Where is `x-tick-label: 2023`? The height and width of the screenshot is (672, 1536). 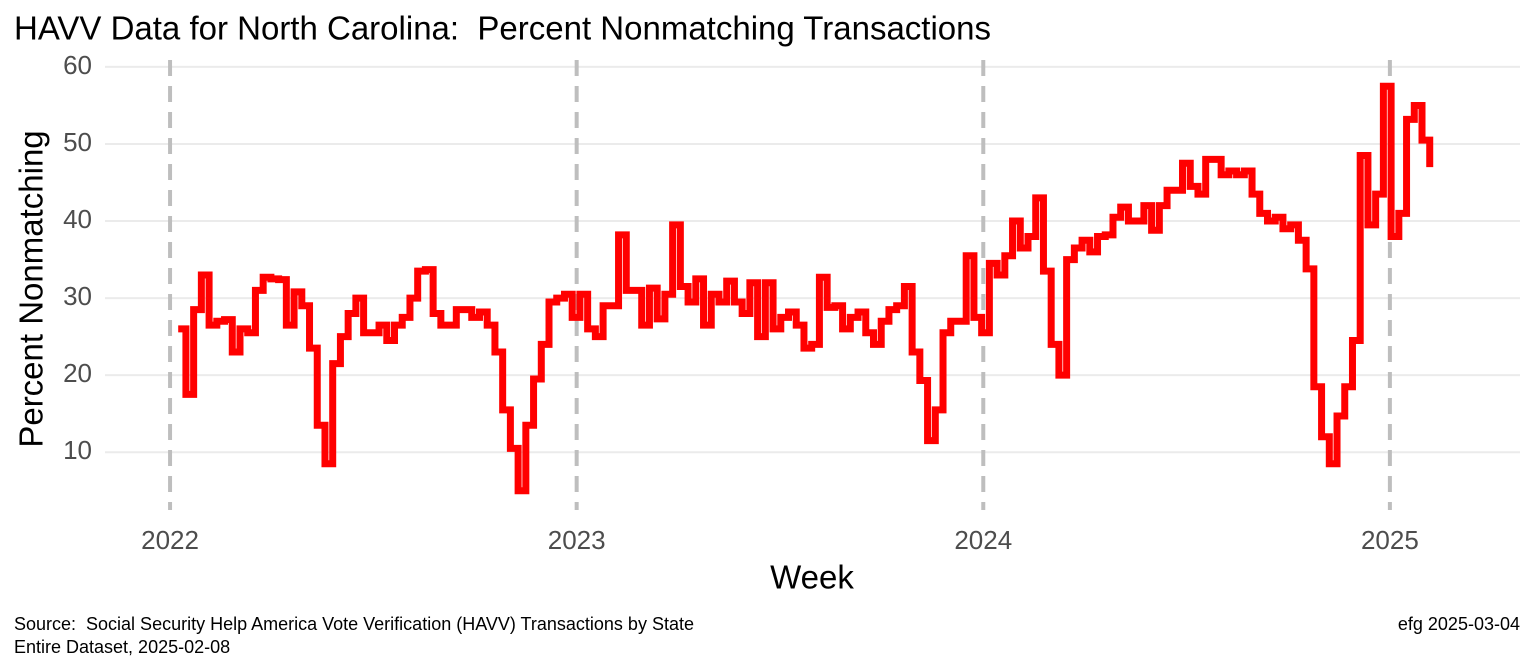
x-tick-label: 2023 is located at coordinates (577, 540).